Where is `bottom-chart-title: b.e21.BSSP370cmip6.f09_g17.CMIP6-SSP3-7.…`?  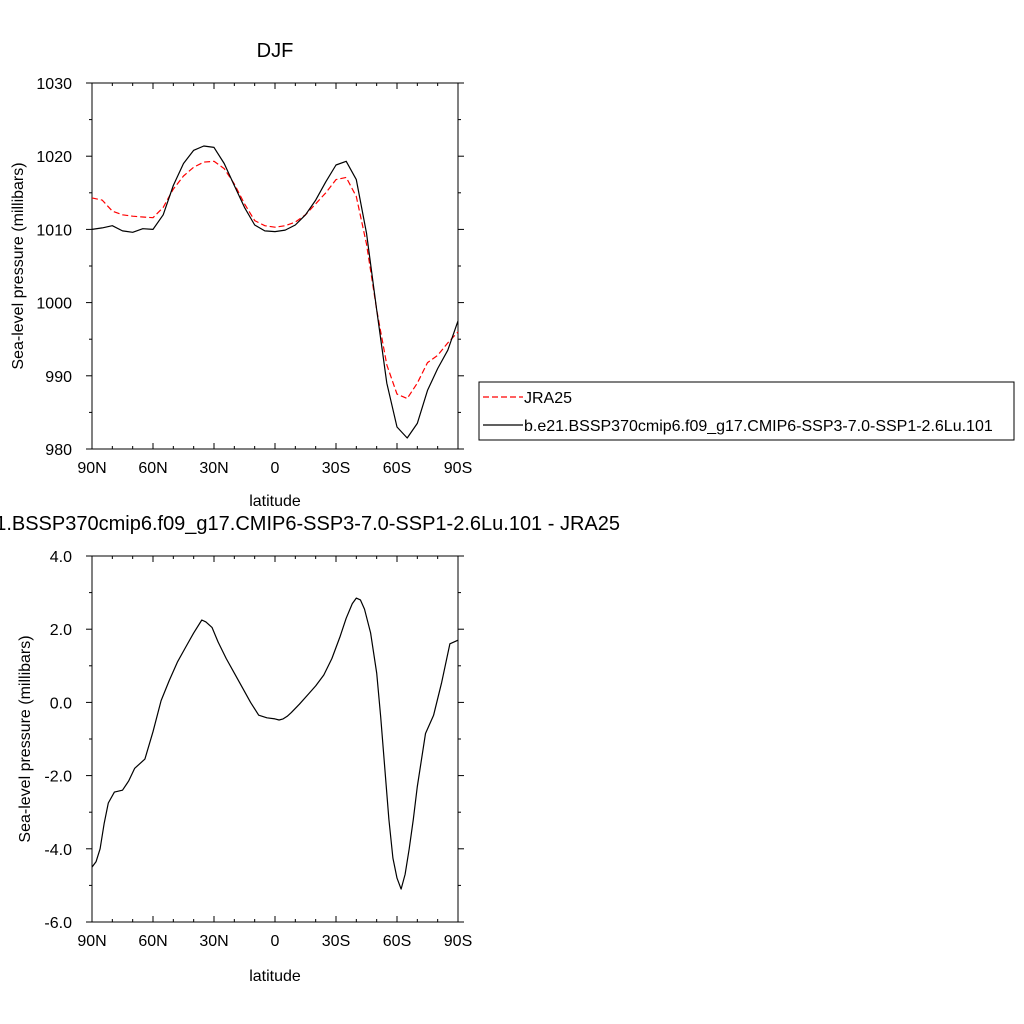 bottom-chart-title: b.e21.BSSP370cmip6.f09_g17.CMIP6-SSP3-7.… is located at coordinates (310, 524).